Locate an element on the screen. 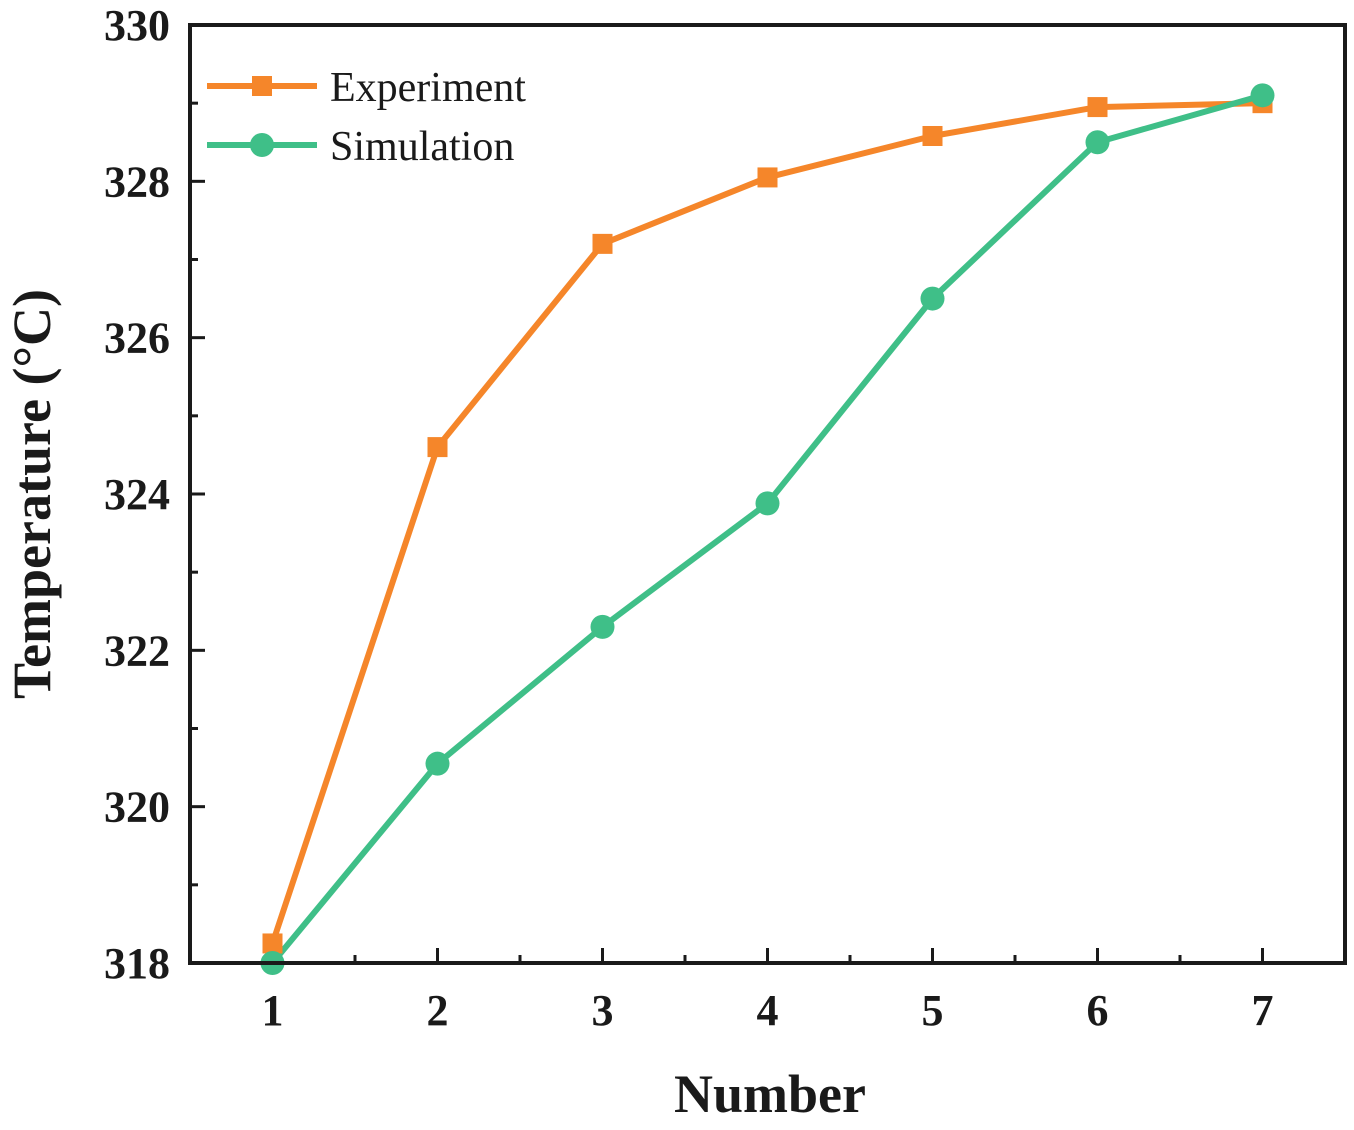 This screenshot has width=1354, height=1130. y-tick-label-318: 318 is located at coordinates (137, 963).